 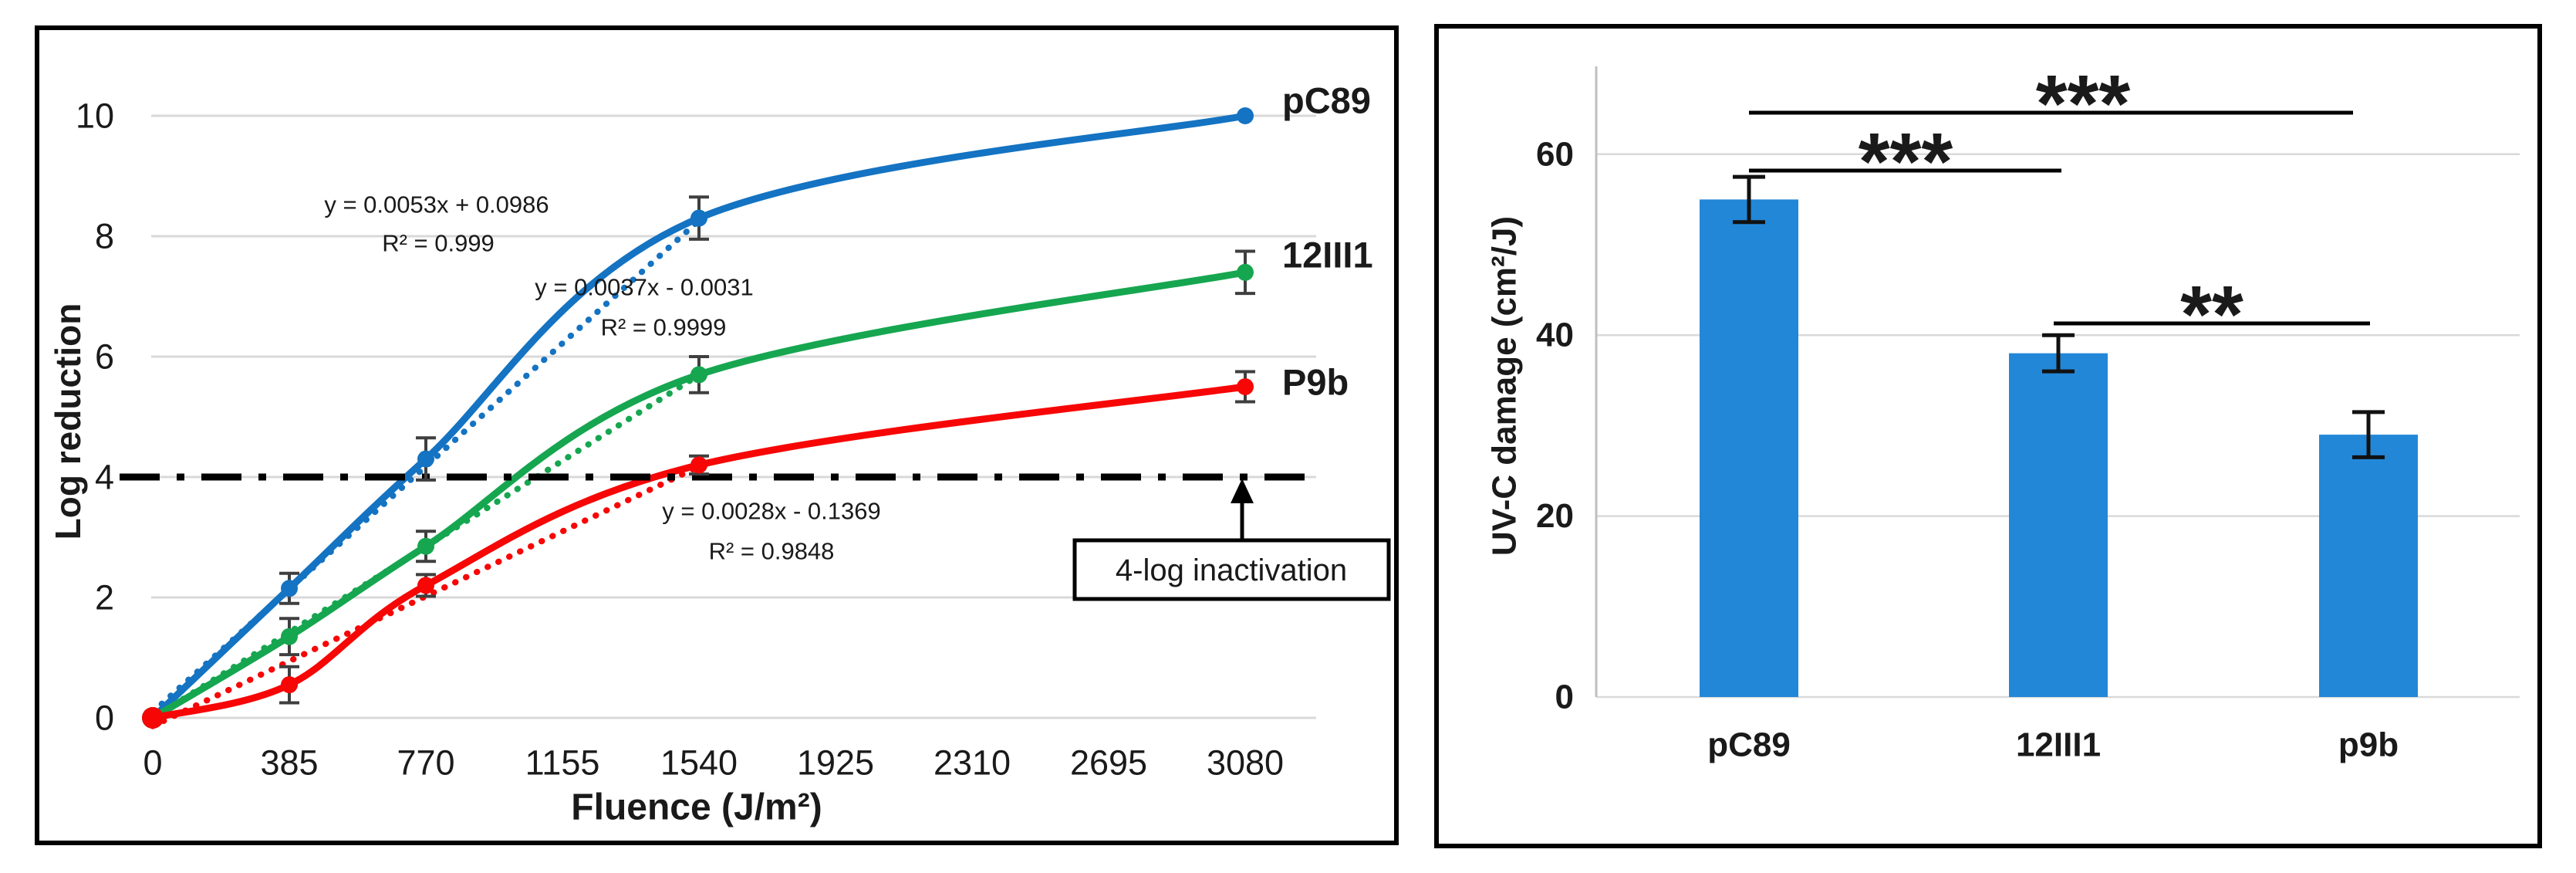 I want to click on trend-r2-pC89: R² = 0.999, so click(x=438, y=243).